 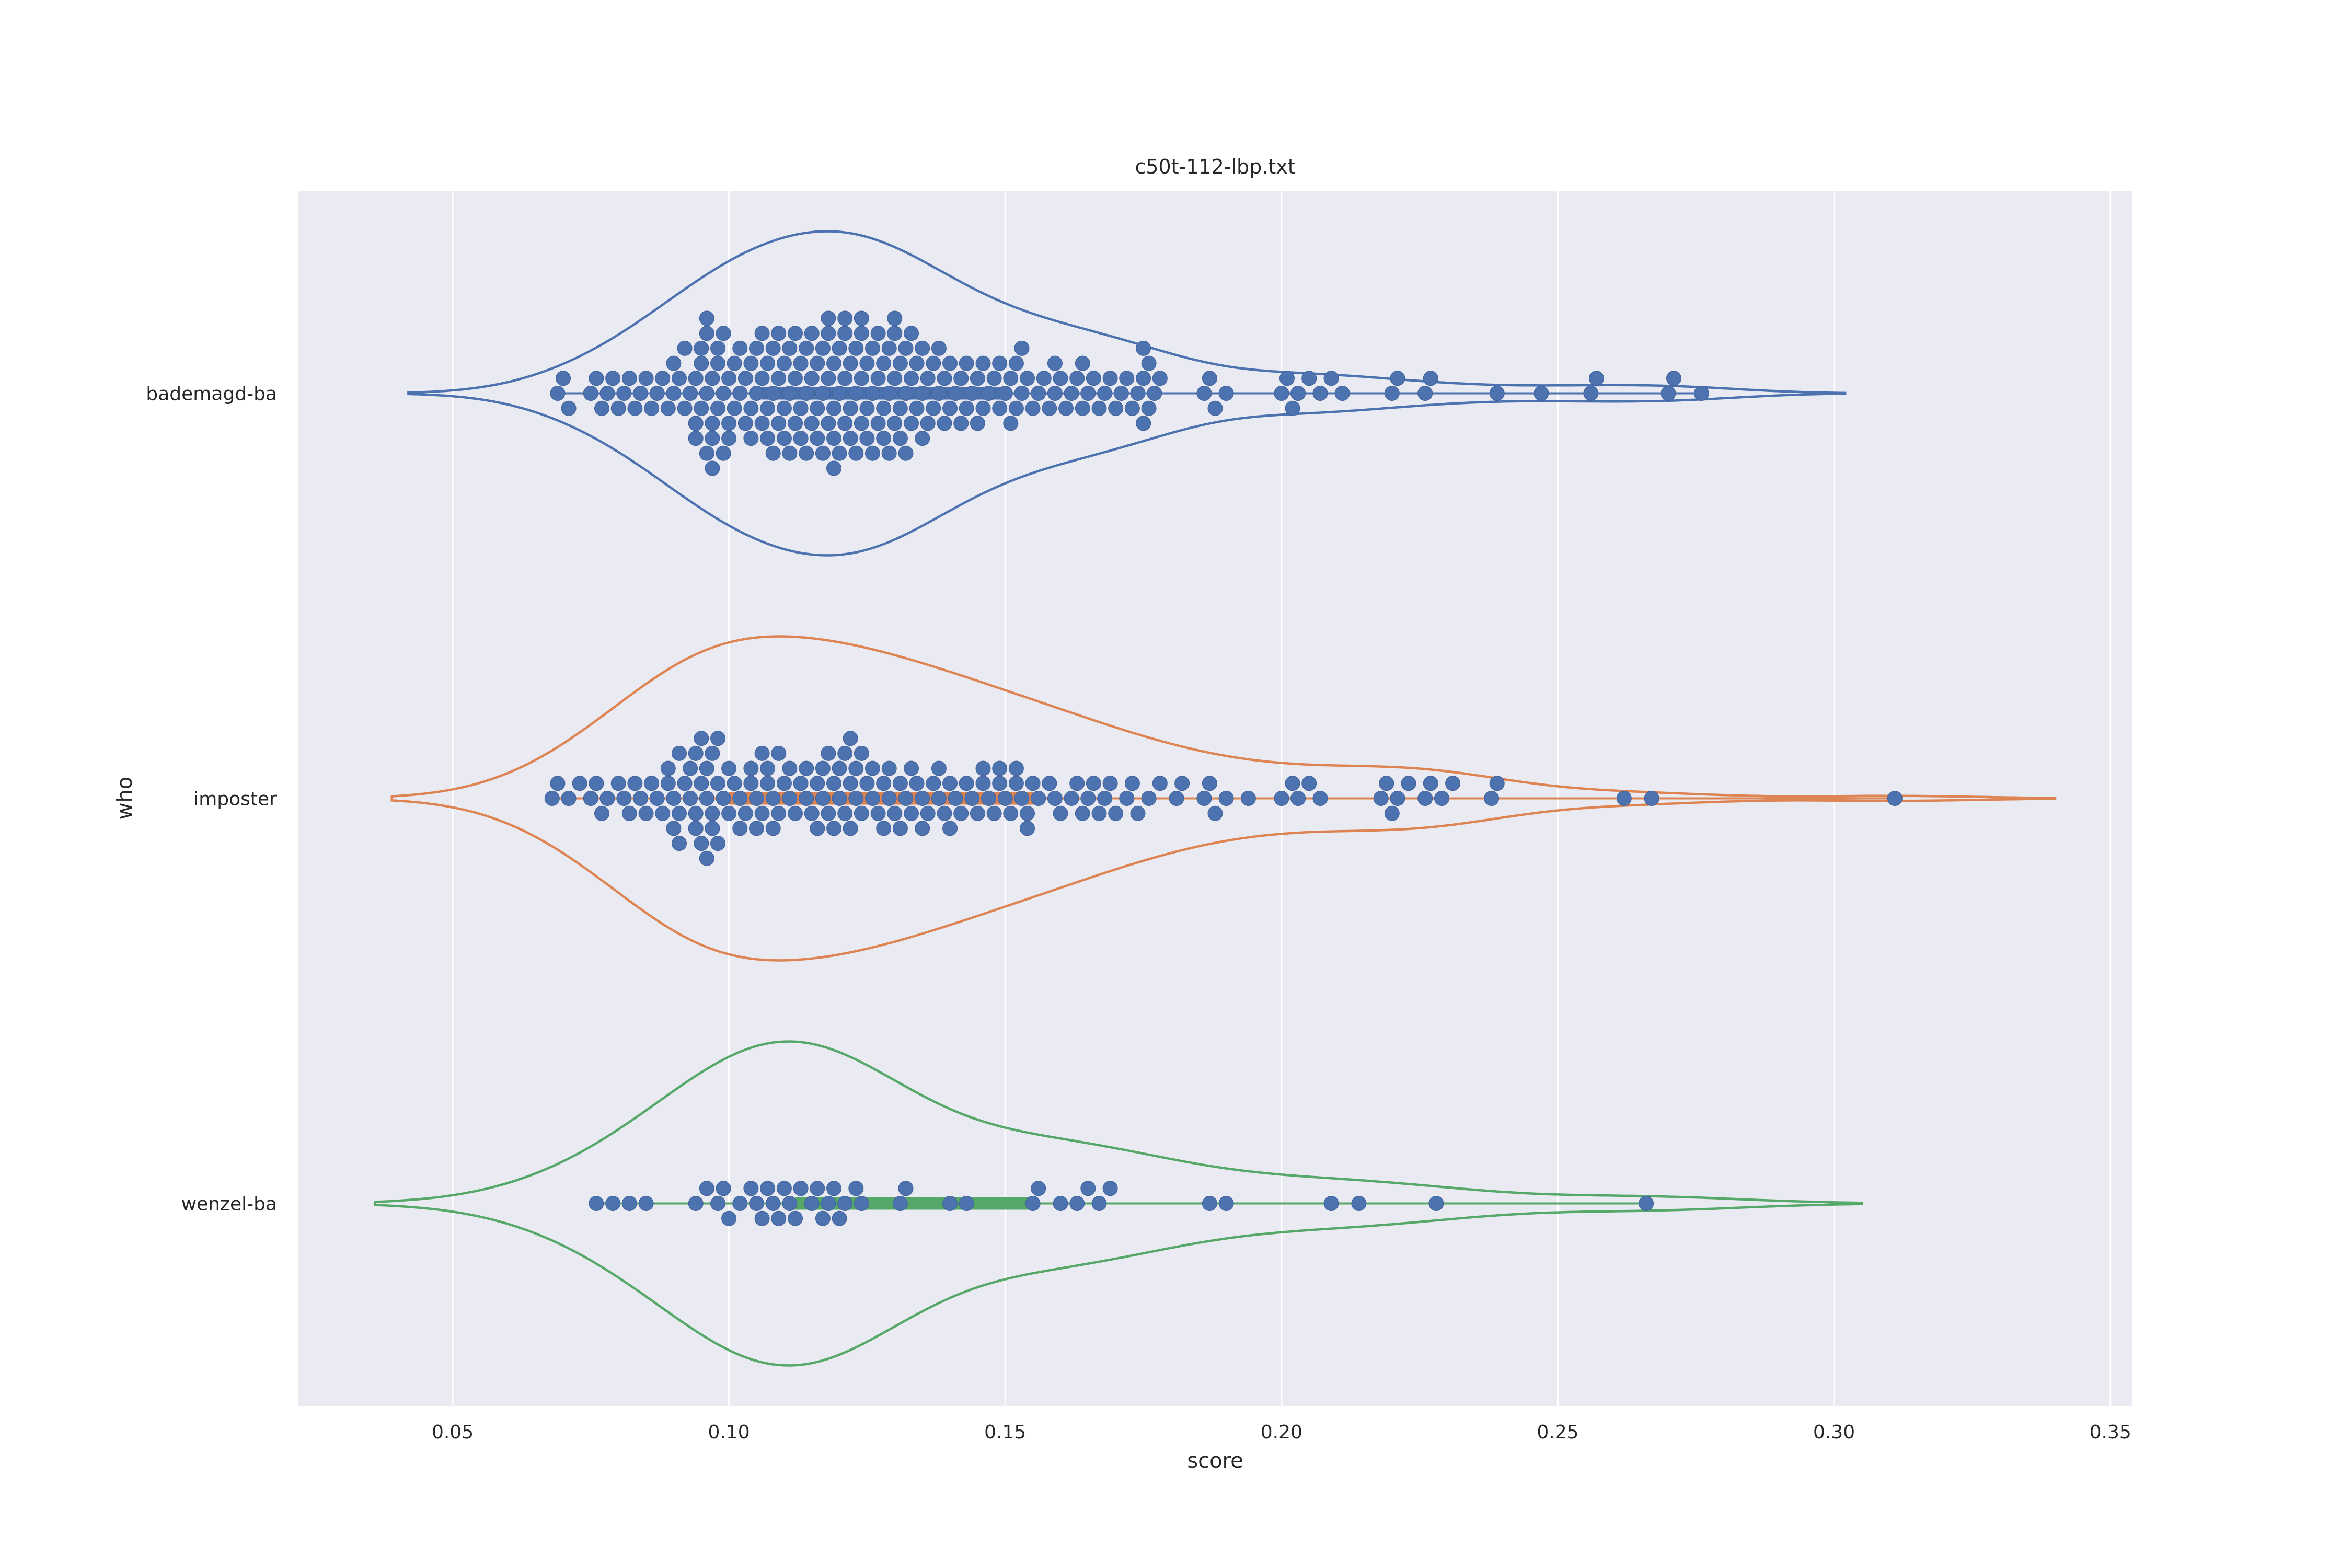 I want to click on x-tick-label: 0.30, so click(x=1834, y=1432).